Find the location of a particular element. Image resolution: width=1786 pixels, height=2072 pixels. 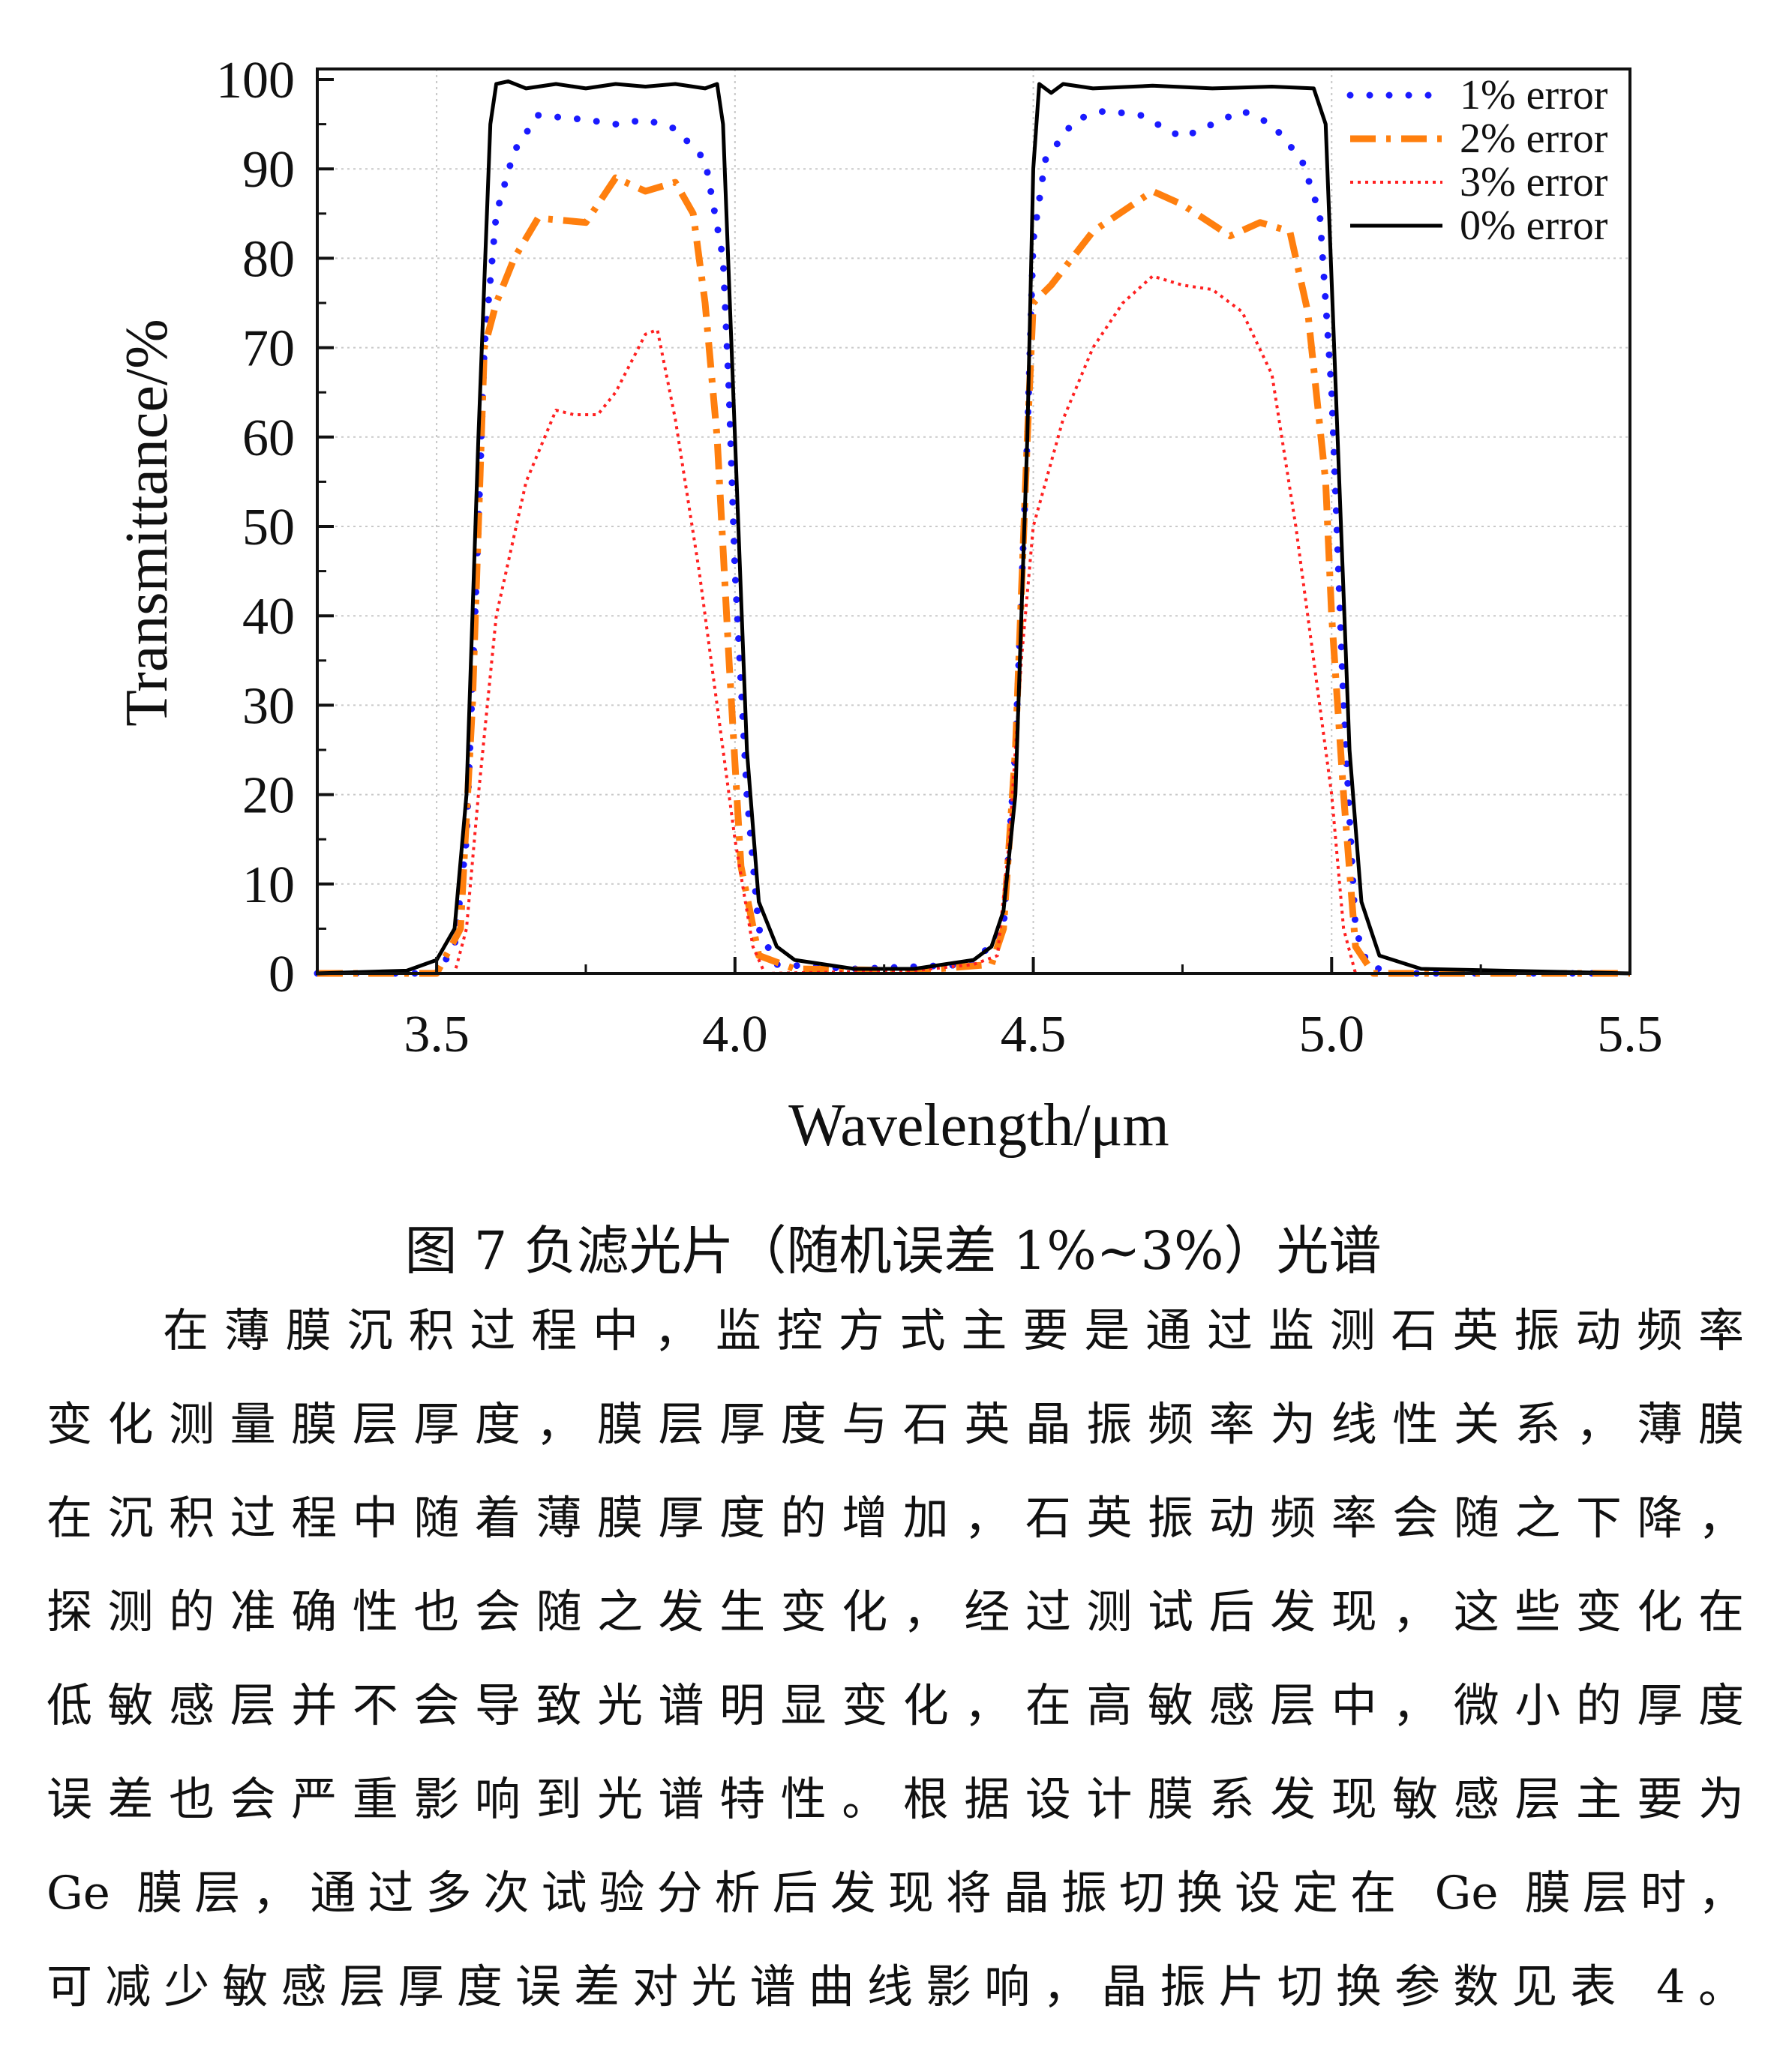

legend-label: 0% error is located at coordinates (1534, 225).